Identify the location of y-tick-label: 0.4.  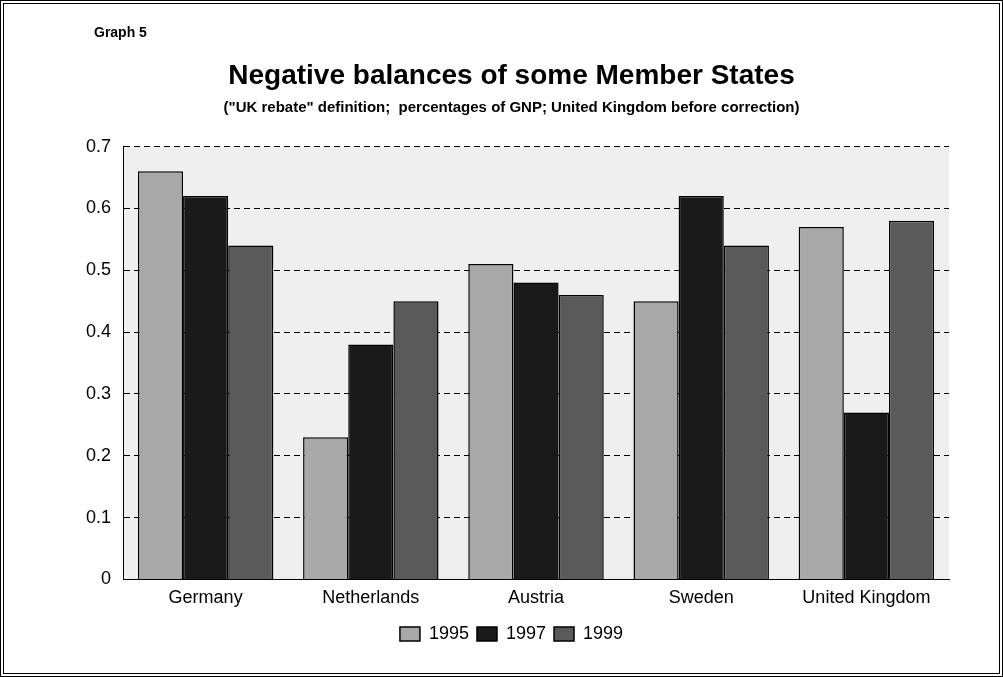
(98, 331).